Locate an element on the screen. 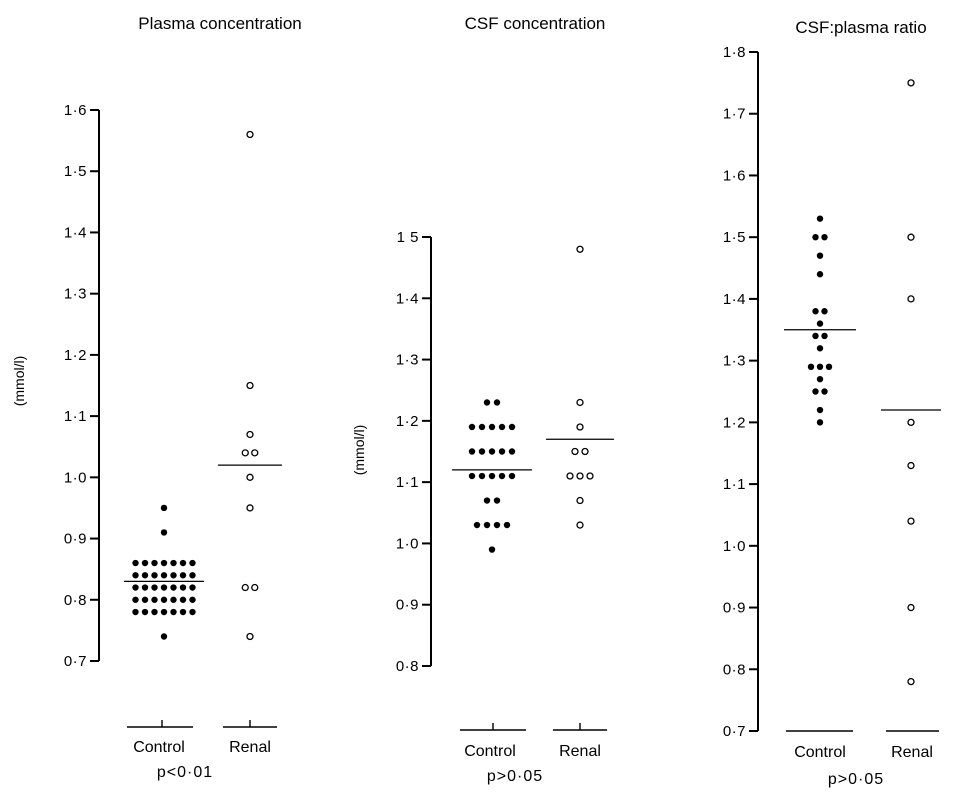 The width and height of the screenshot is (963, 792). y-tick-label: 1·8 is located at coordinates (734, 52).